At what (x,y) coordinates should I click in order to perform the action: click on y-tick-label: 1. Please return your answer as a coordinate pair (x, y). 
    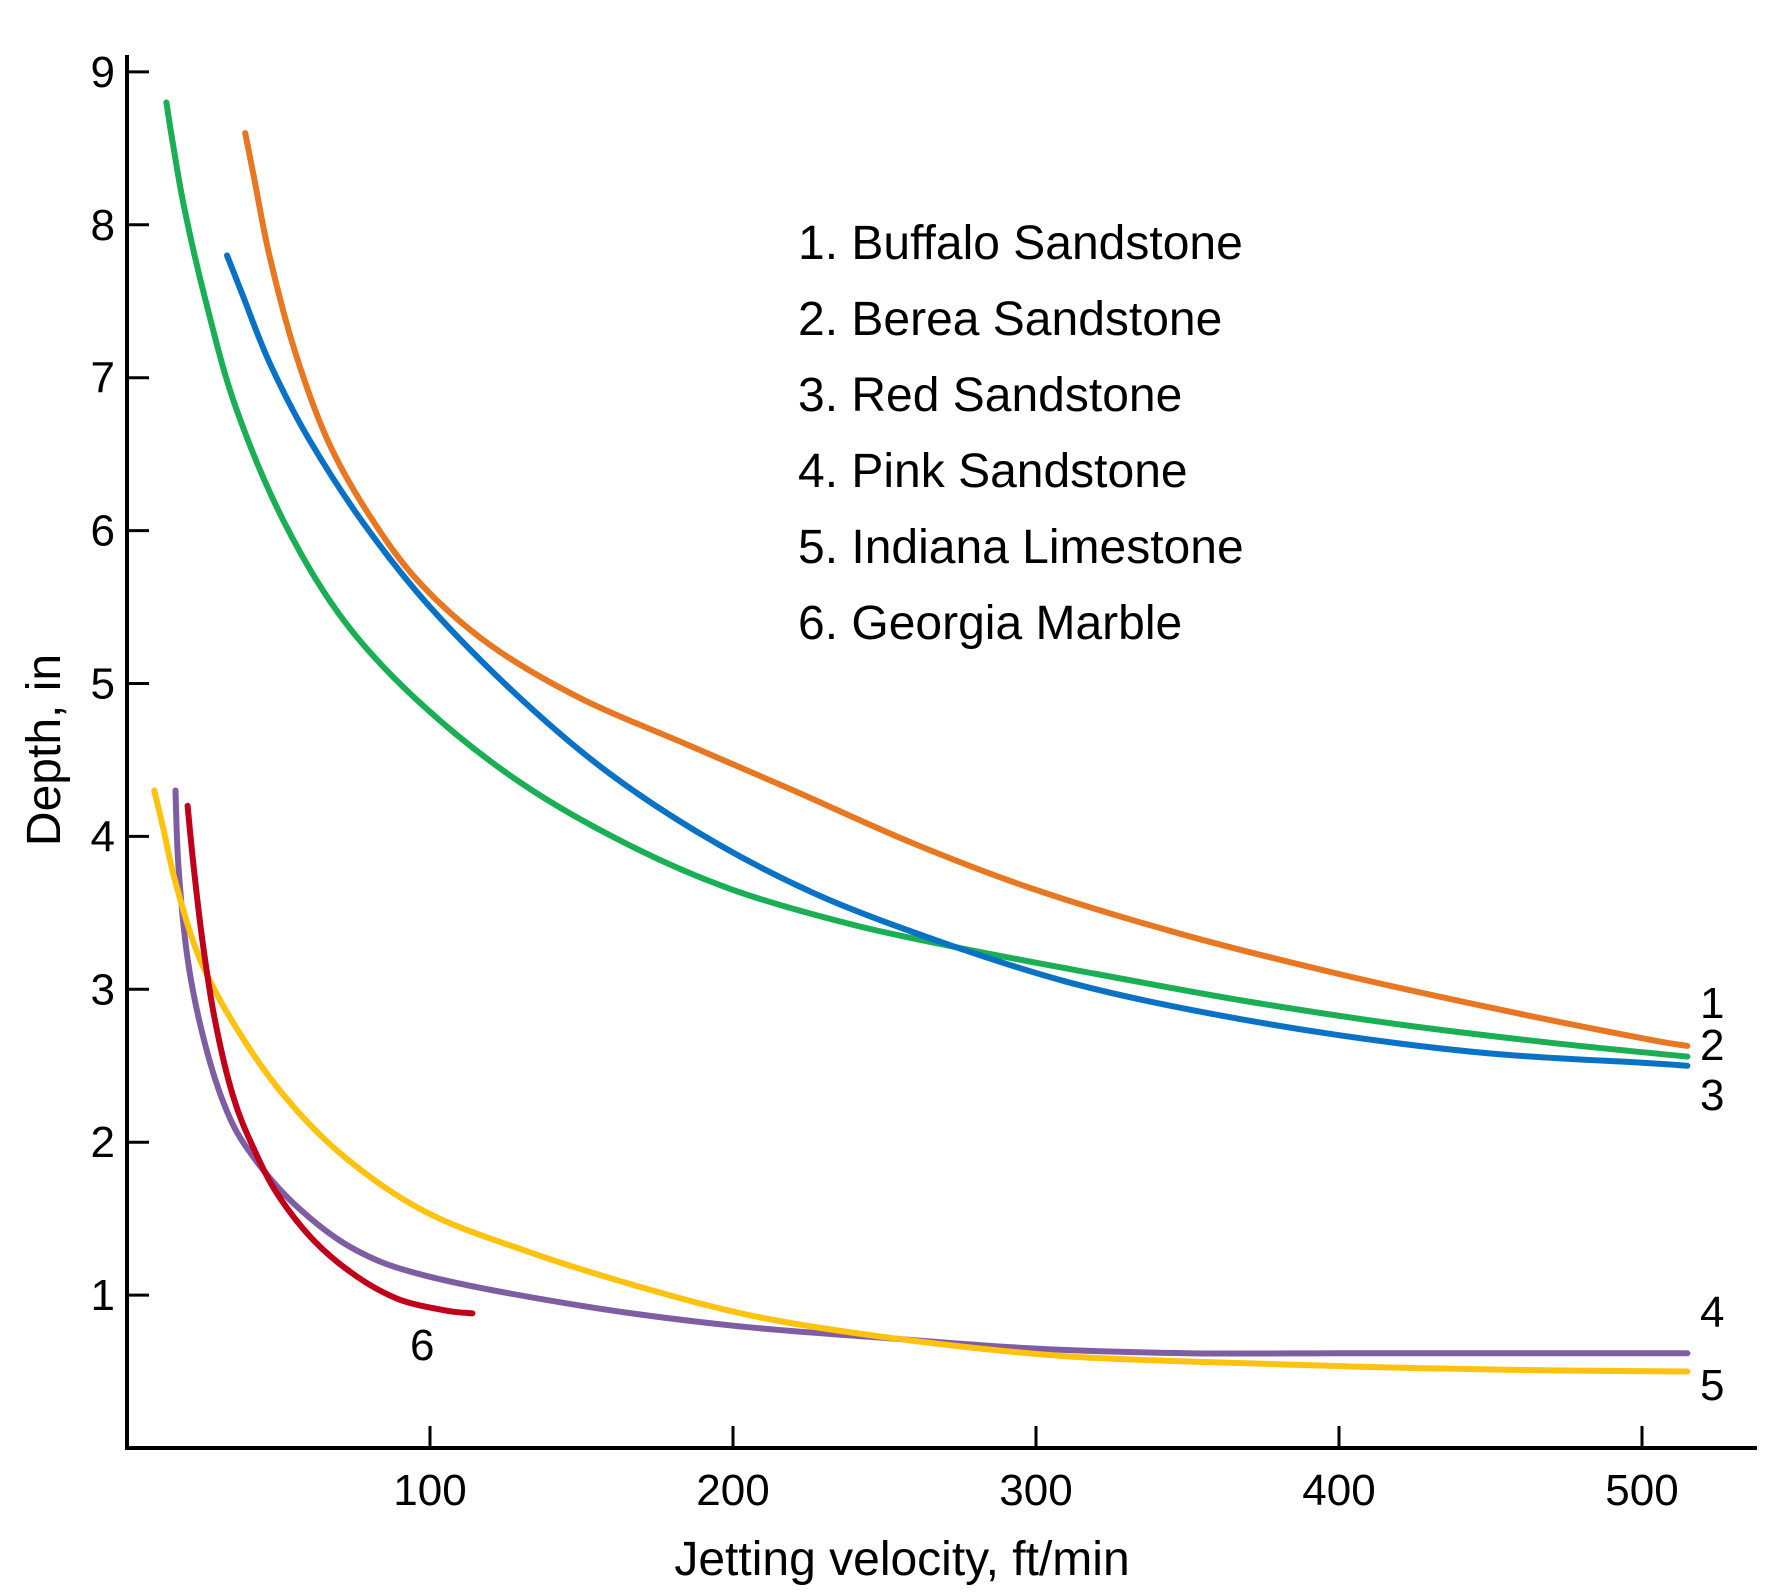
    Looking at the image, I should click on (103, 1295).